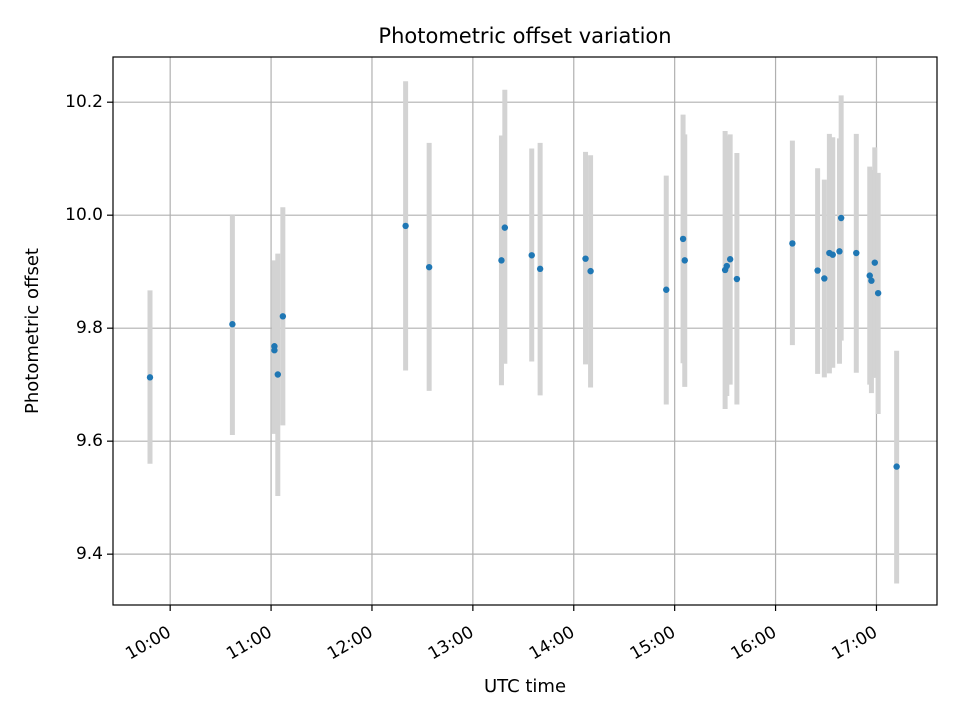 The height and width of the screenshot is (720, 960). What do you see at coordinates (524, 36) in the screenshot?
I see `chart-title: Photometric offset variation` at bounding box center [524, 36].